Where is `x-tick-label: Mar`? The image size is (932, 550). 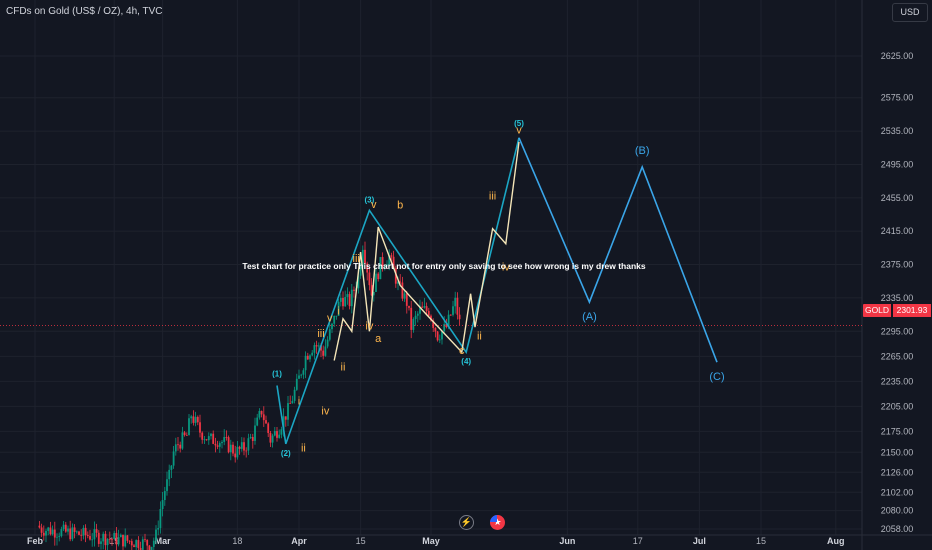 x-tick-label: Mar is located at coordinates (163, 541).